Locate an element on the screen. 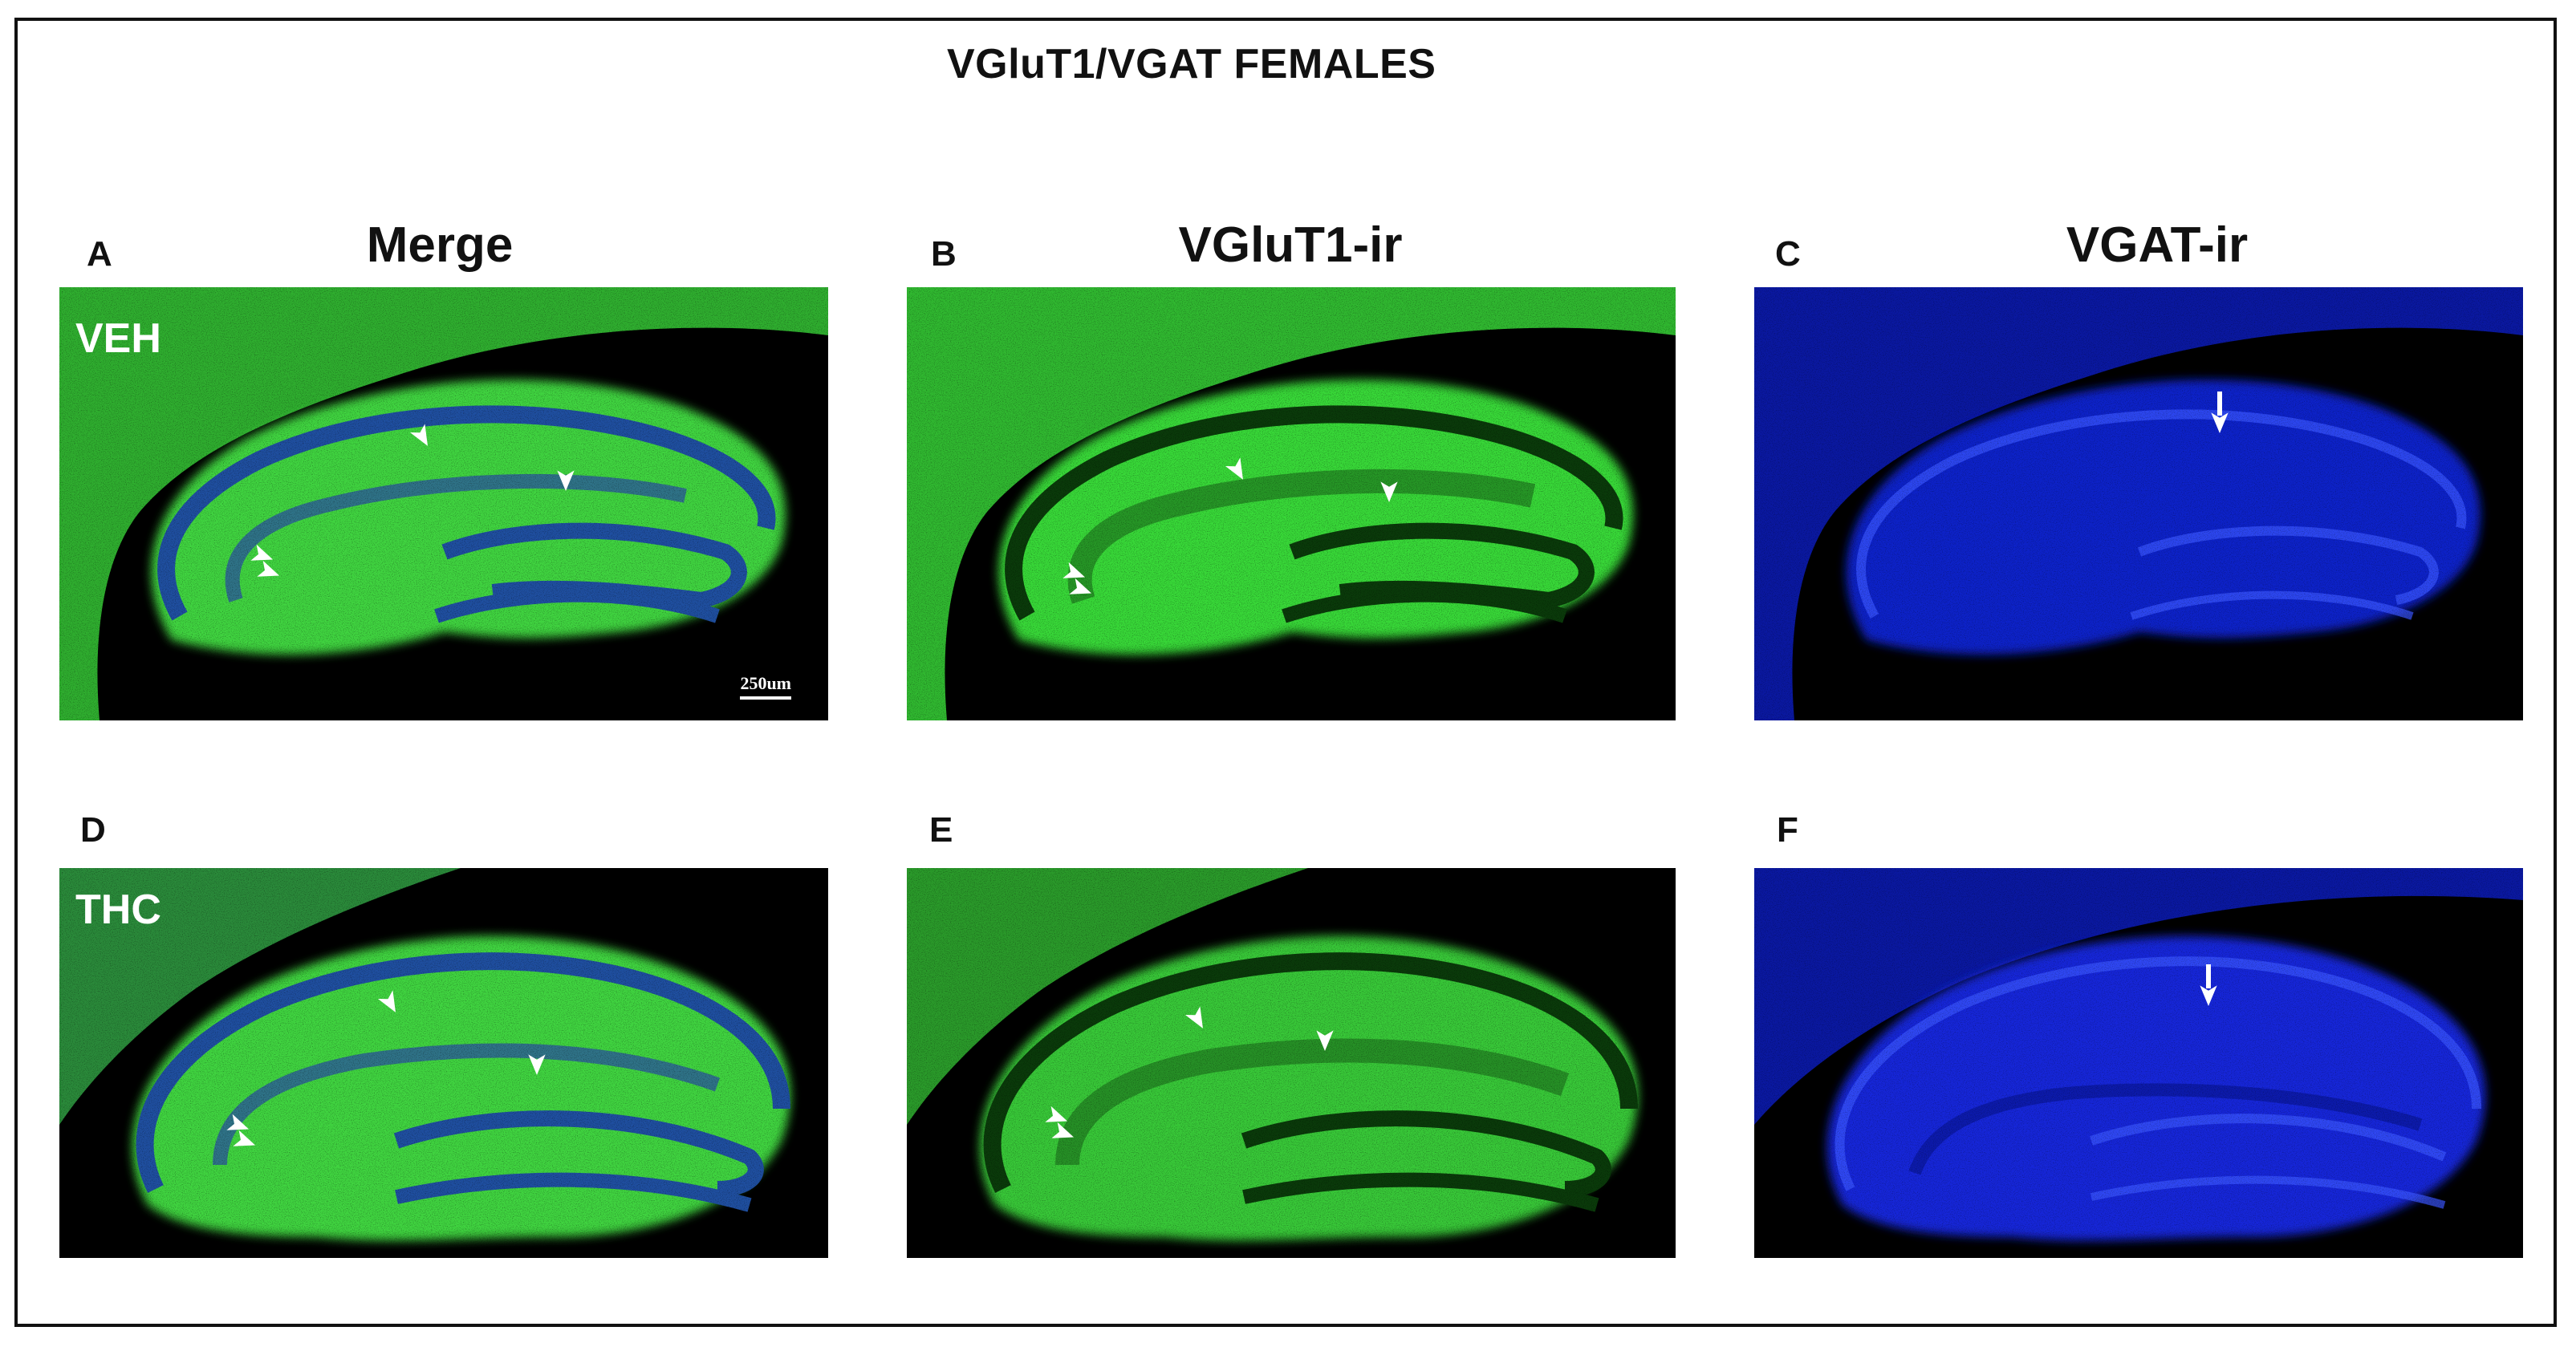  hippocampus-vglut1-thc-image is located at coordinates (1291, 1063).